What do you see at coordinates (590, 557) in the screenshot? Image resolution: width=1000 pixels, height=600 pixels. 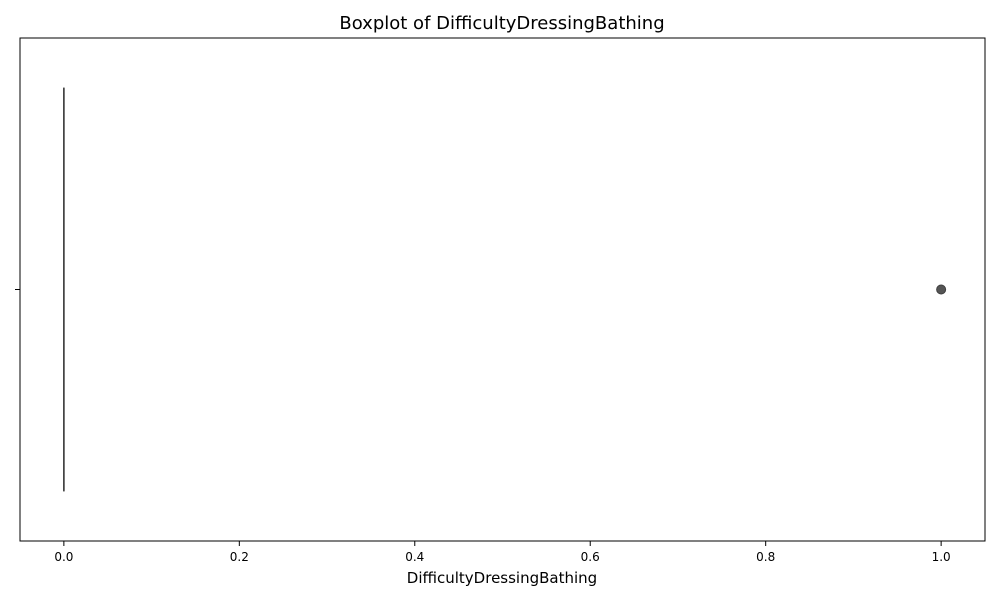 I see `x-tick-label: 0.6` at bounding box center [590, 557].